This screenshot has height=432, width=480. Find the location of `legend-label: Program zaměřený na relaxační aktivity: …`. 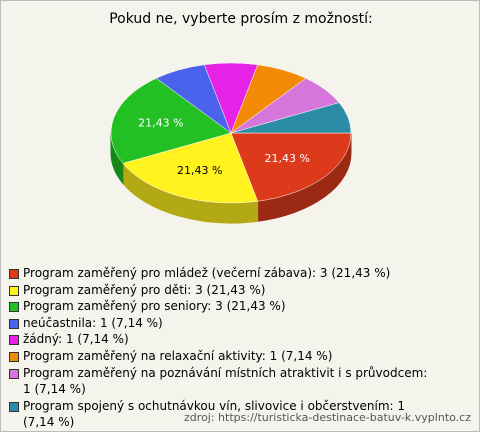

legend-label: Program zaměřený na relaxační aktivity: … is located at coordinates (178, 355).